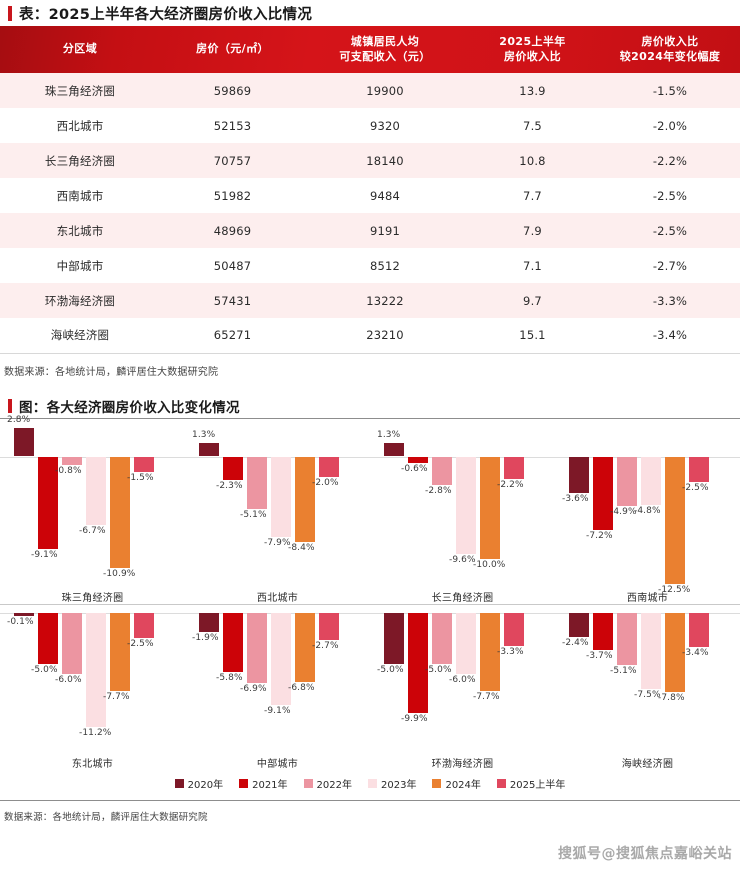 The height and width of the screenshot is (875, 740). What do you see at coordinates (96, 669) in the screenshot?
I see `bar-2023年-东北城市` at bounding box center [96, 669].